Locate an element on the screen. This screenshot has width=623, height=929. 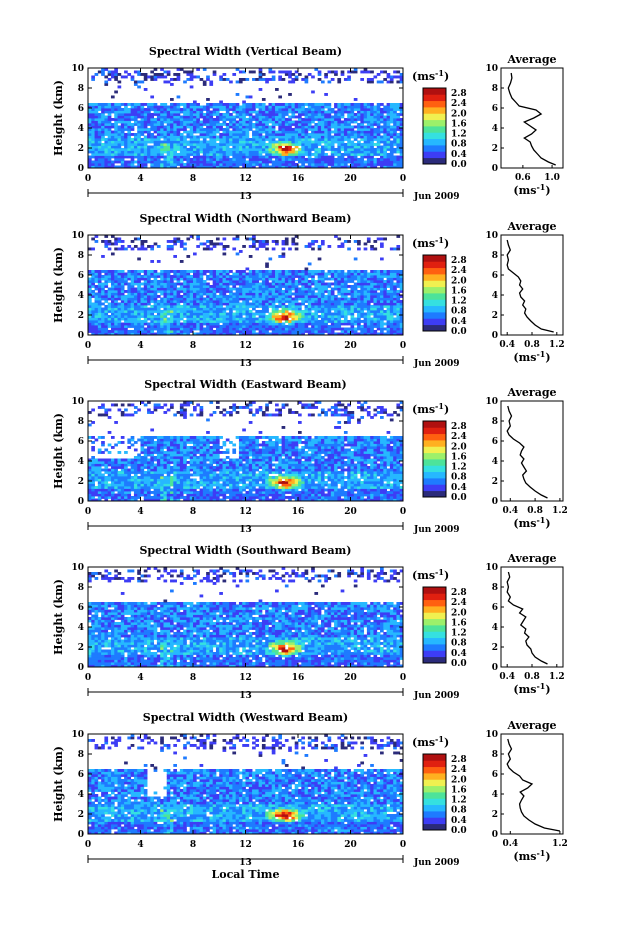
colorbar-segment is located at coordinates (434, 104).